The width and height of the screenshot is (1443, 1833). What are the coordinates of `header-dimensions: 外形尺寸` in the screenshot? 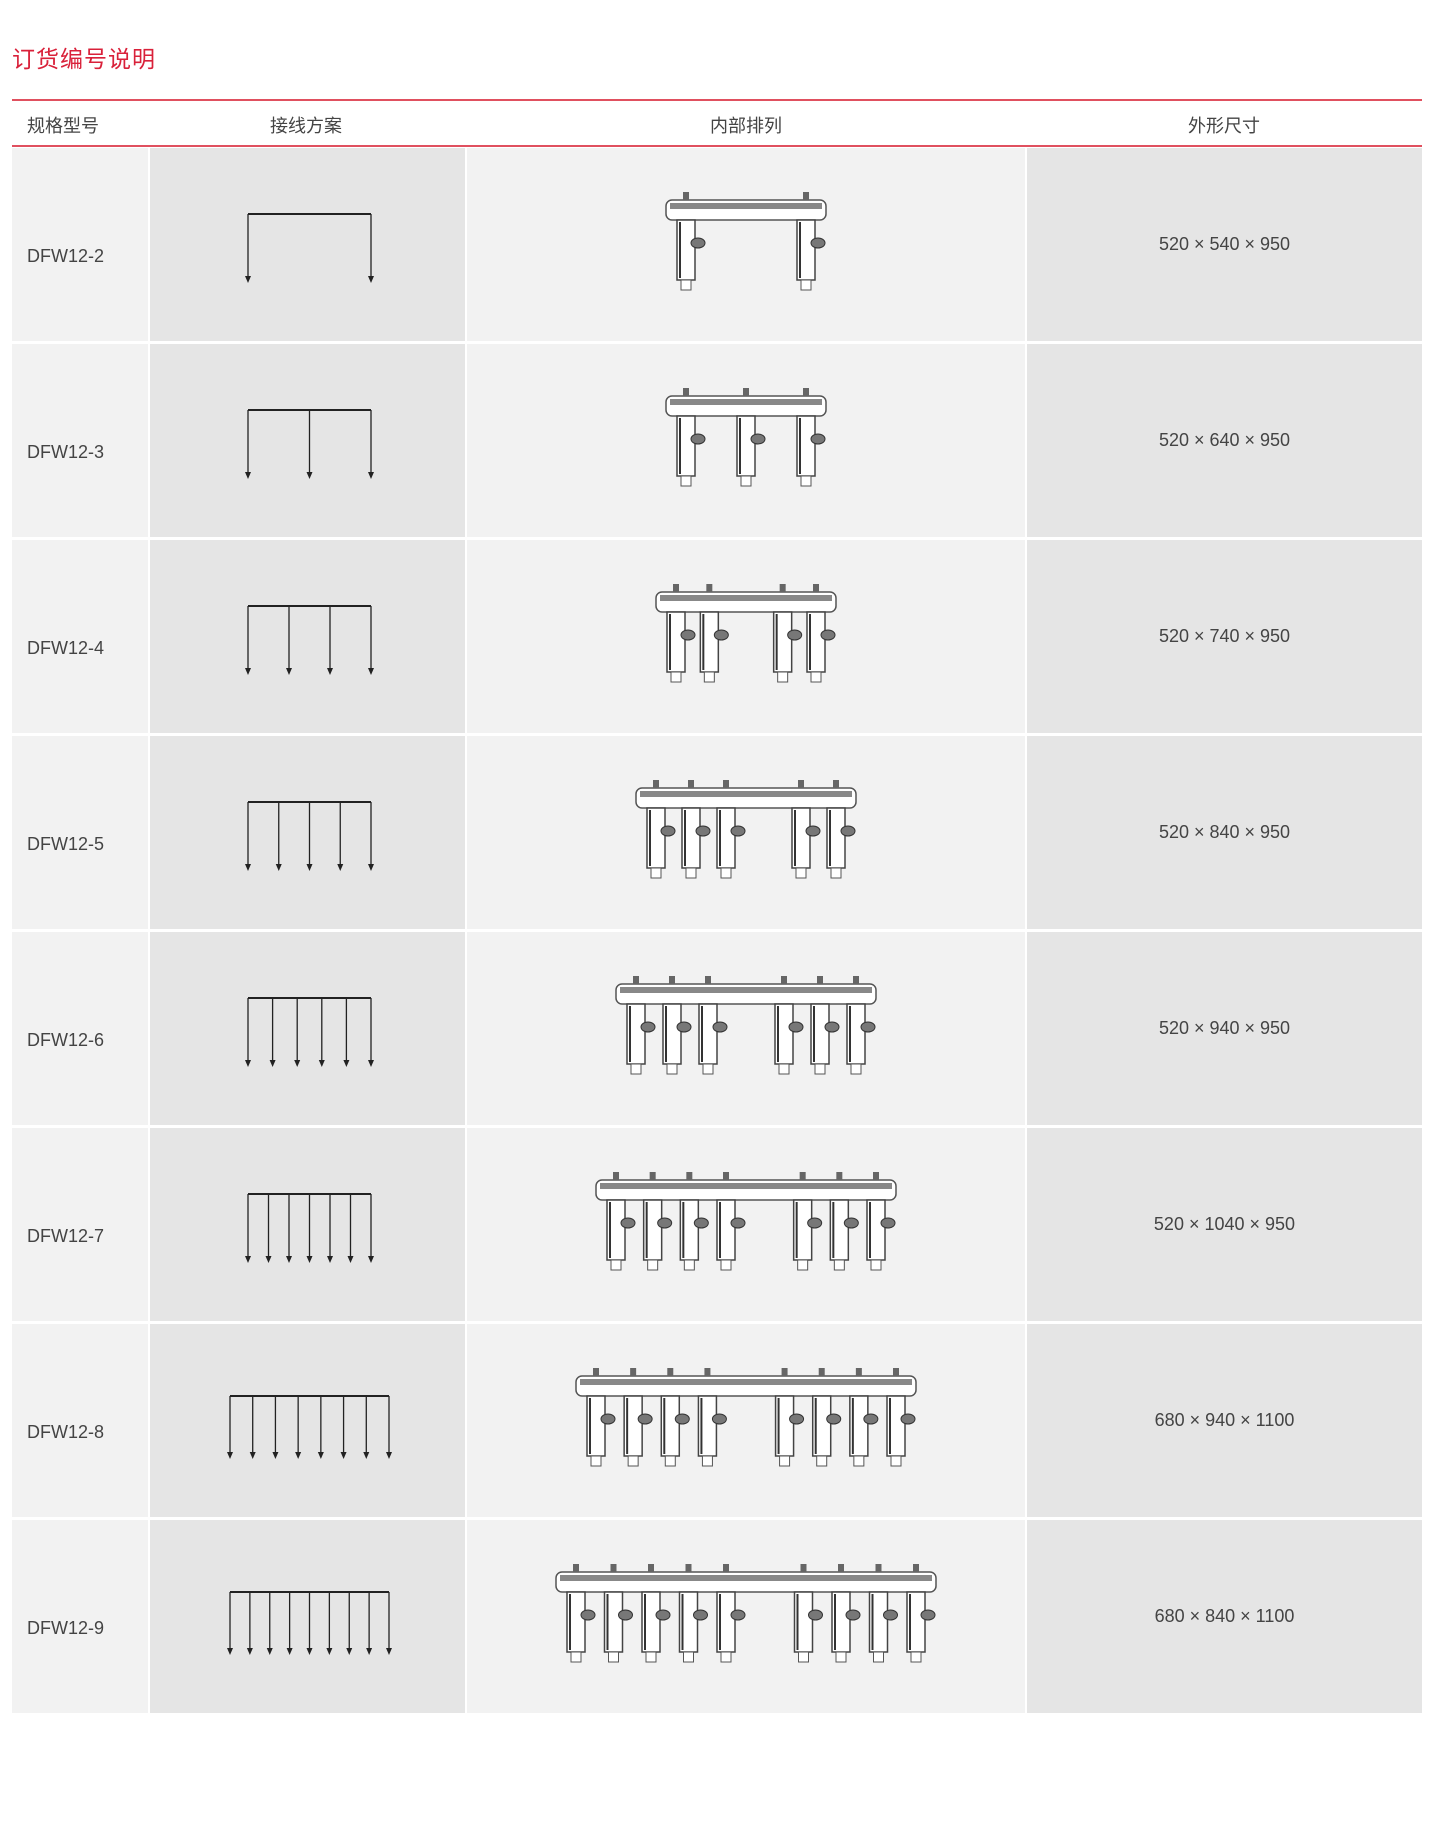 It's located at (1224, 126).